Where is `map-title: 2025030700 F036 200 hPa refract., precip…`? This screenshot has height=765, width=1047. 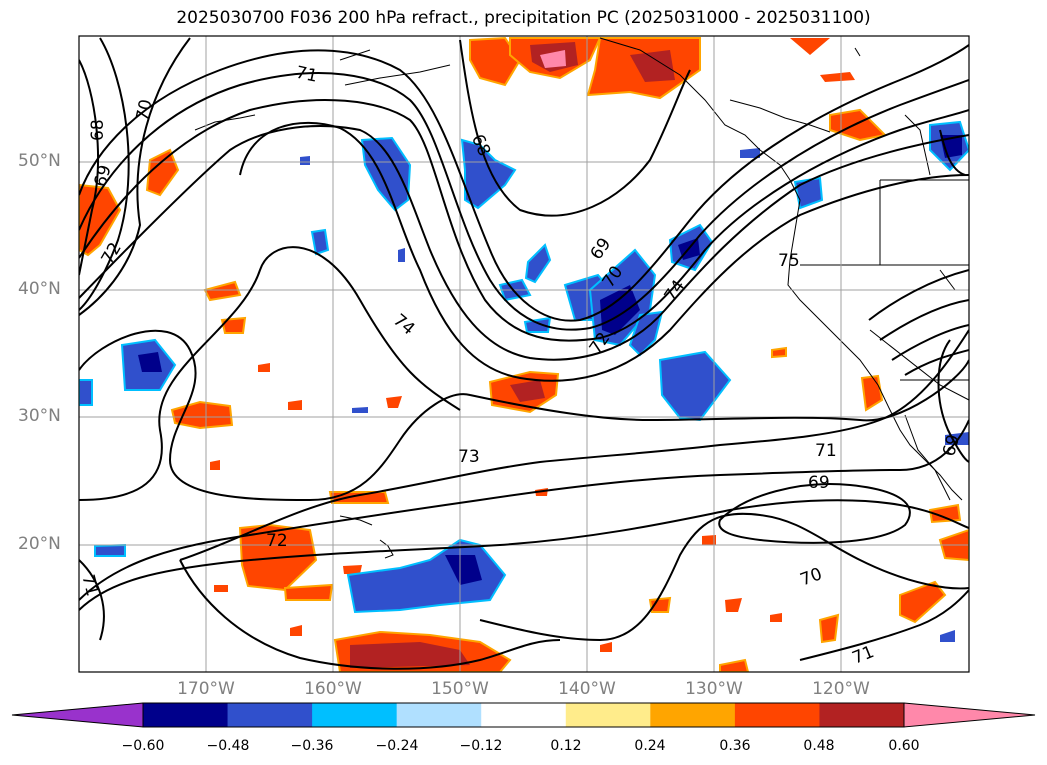
map-title: 2025030700 F036 200 hPa refract., precip… is located at coordinates (523, 18).